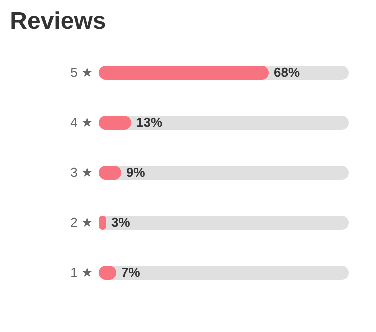 The image size is (376, 332). Describe the element at coordinates (287, 72) in the screenshot. I see `data-label: 68%` at that location.